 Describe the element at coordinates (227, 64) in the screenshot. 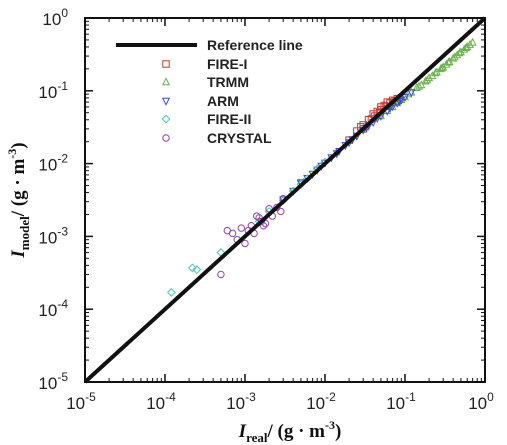

I see `legend-label-fire-i: FIRE-I` at that location.